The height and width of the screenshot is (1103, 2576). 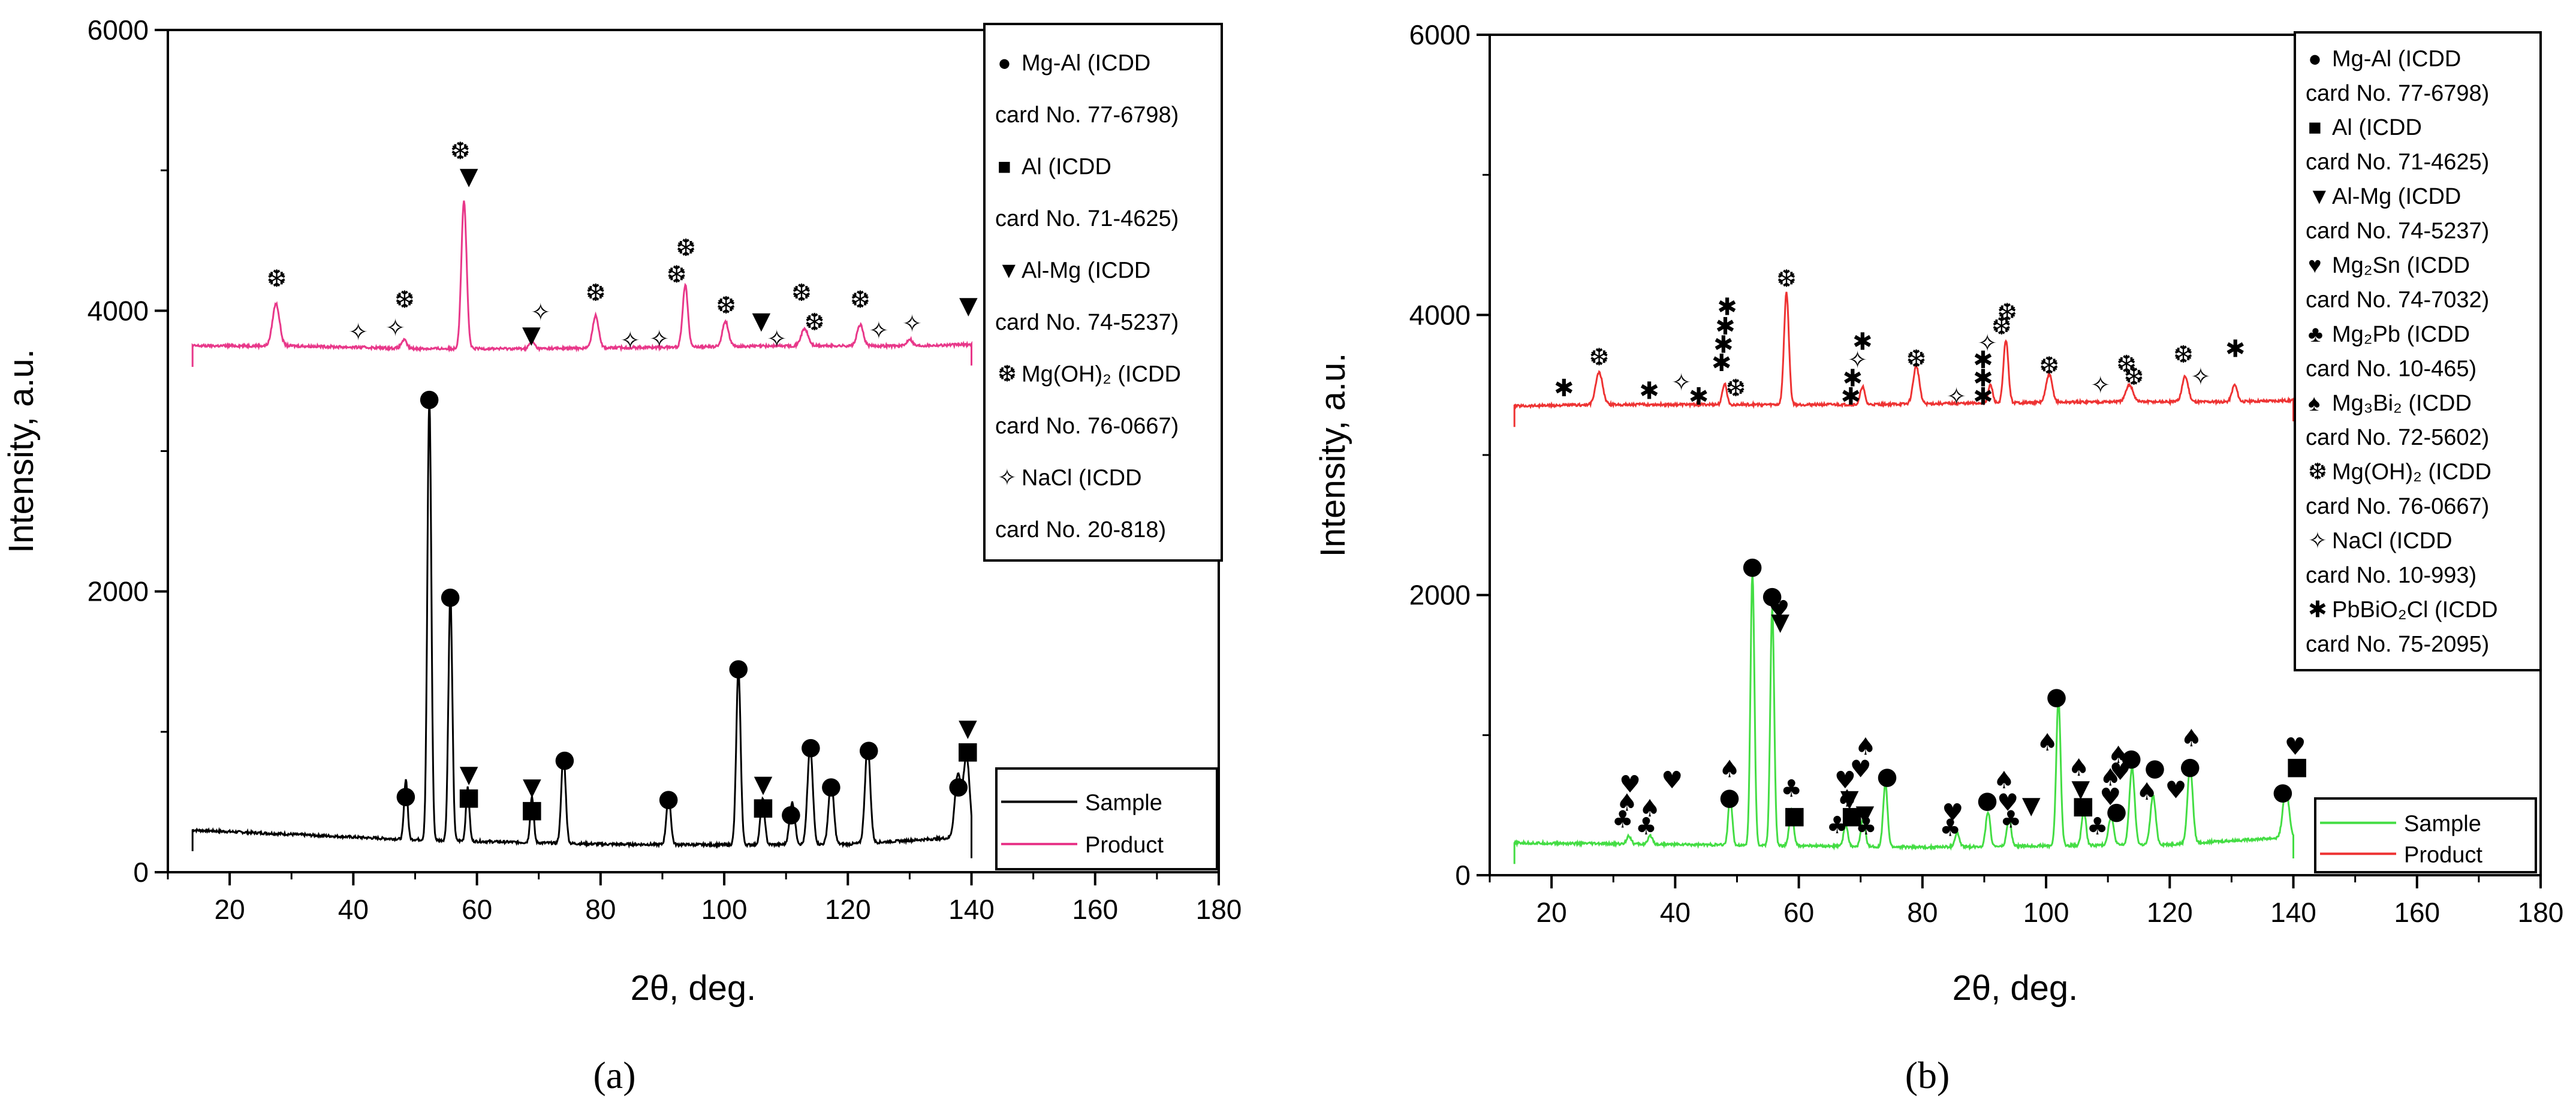 What do you see at coordinates (1219, 909) in the screenshot?
I see `x-tick-label: 180` at bounding box center [1219, 909].